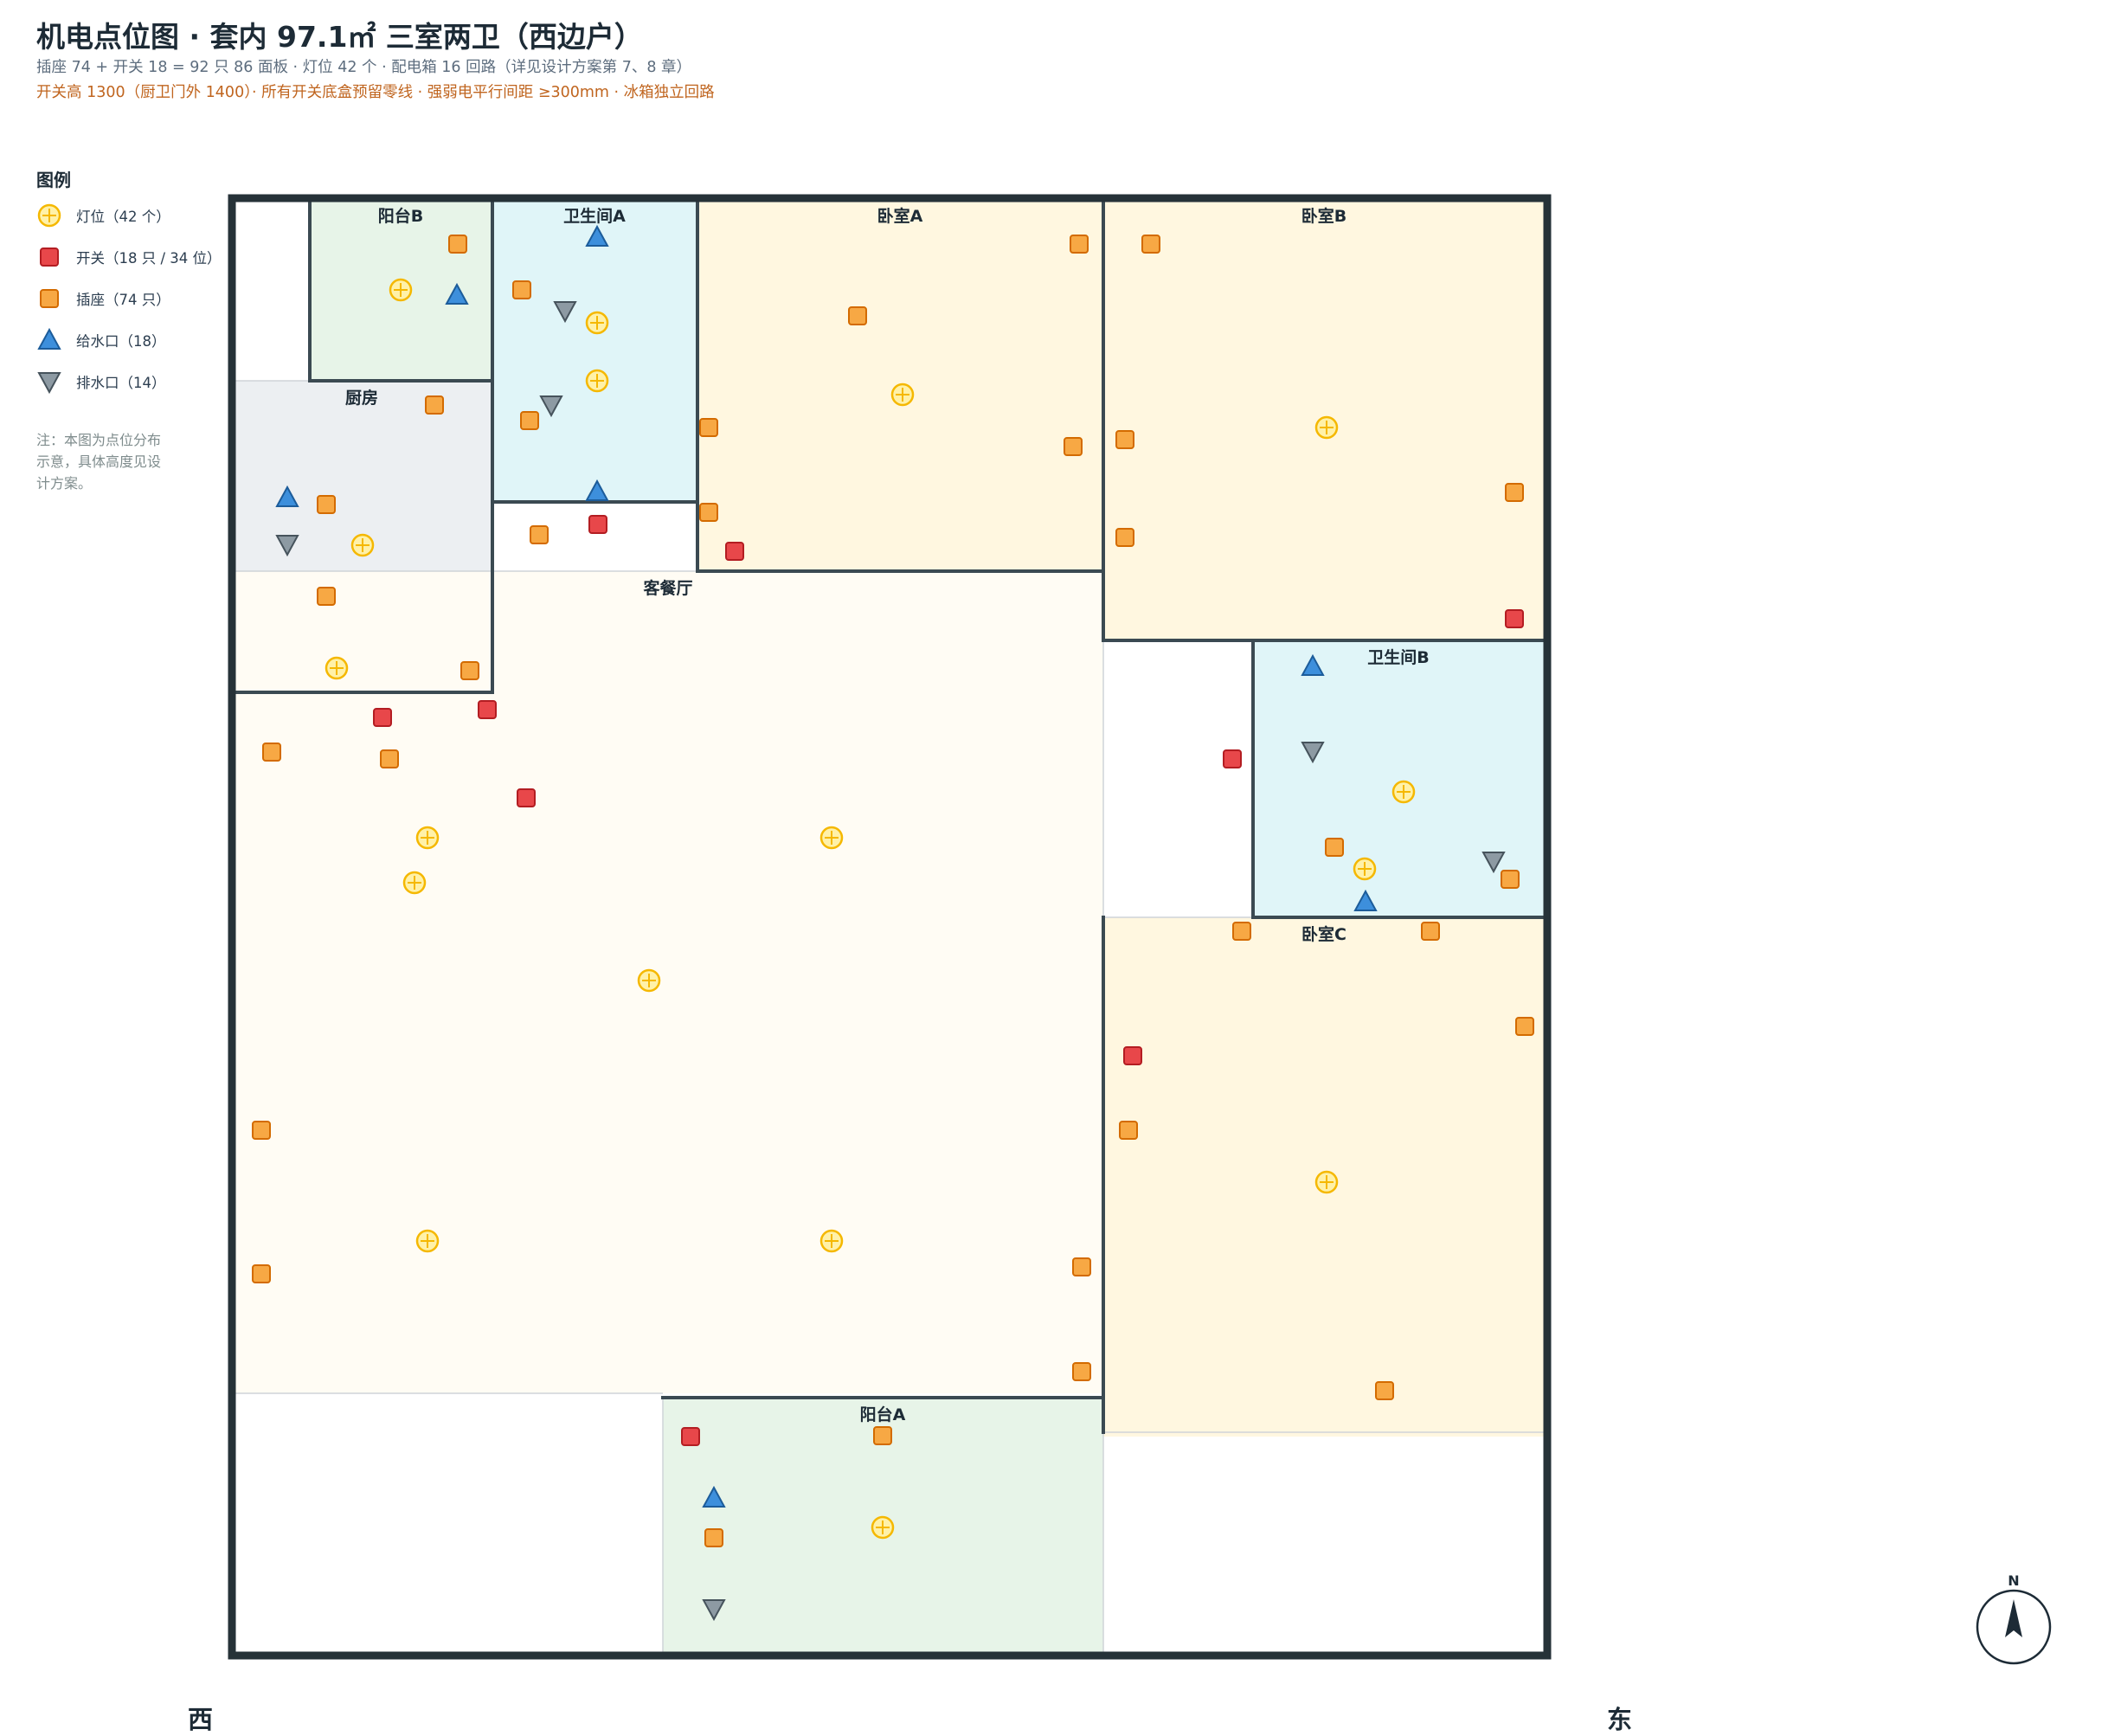 The height and width of the screenshot is (1736, 2108). Describe the element at coordinates (594, 216) in the screenshot. I see `room-label-bath-a: 卫生间A` at that location.